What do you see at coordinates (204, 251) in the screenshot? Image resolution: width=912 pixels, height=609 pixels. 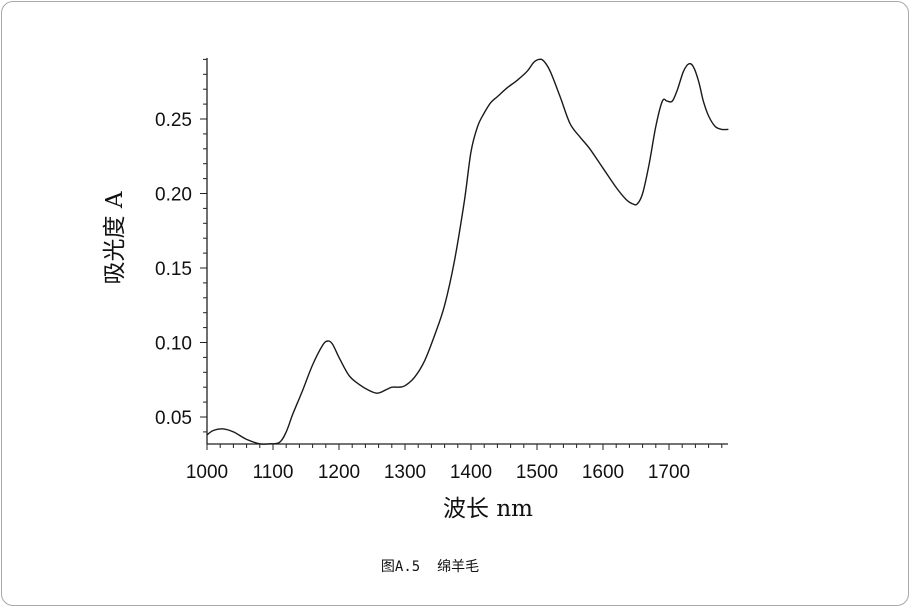 I see `y-axis` at bounding box center [204, 251].